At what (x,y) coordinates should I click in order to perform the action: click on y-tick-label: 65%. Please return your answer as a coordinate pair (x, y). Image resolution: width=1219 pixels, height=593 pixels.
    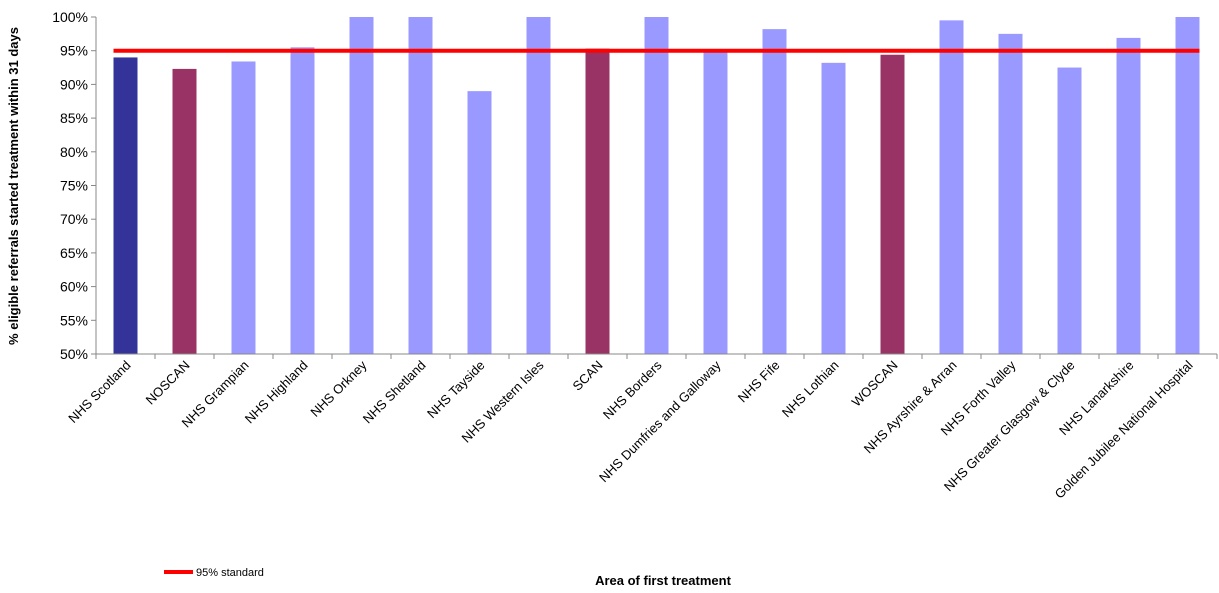
    Looking at the image, I should click on (74, 253).